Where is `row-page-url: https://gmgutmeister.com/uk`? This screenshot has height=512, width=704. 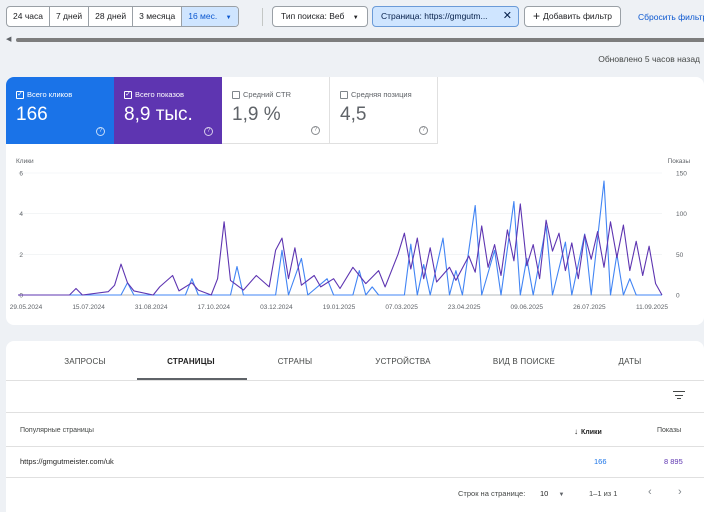 row-page-url: https://gmgutmeister.com/uk is located at coordinates (67, 461).